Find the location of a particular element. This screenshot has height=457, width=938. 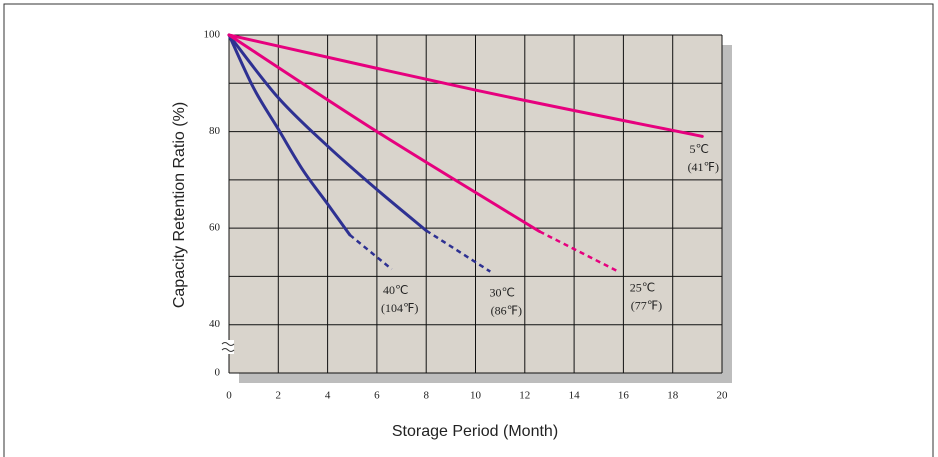

x-tick-label: 12 is located at coordinates (524, 396).